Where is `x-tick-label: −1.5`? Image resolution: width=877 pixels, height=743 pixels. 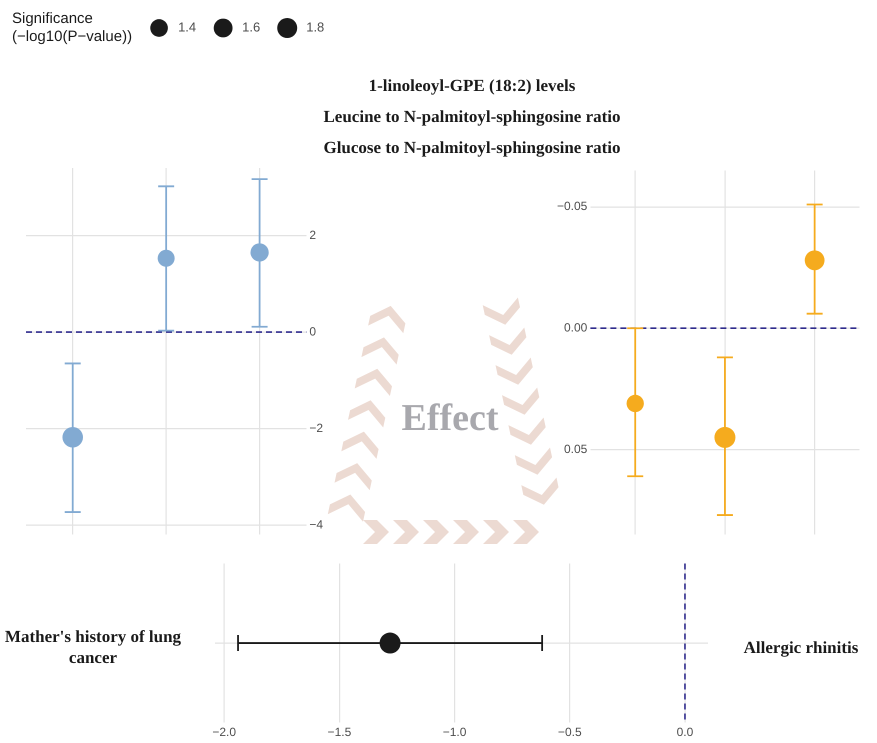 x-tick-label: −1.5 is located at coordinates (340, 732).